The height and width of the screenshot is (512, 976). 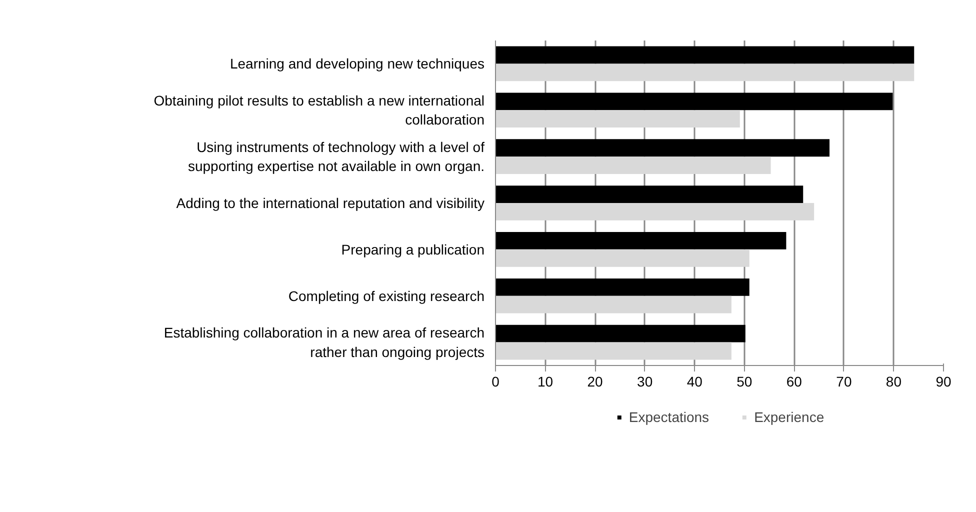 What do you see at coordinates (413, 249) in the screenshot?
I see `y-tick-label: Preparing a publication` at bounding box center [413, 249].